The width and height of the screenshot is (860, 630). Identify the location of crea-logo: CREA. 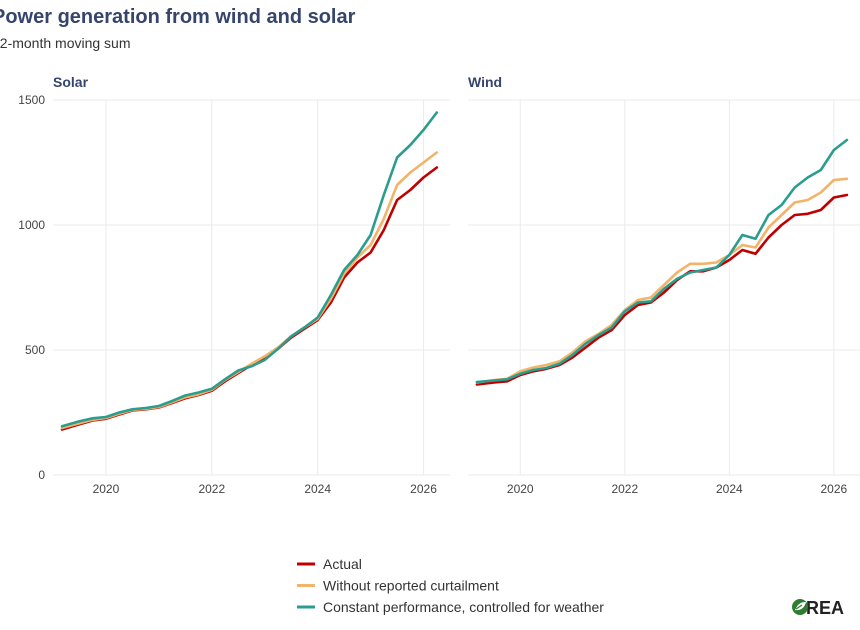
(825, 610).